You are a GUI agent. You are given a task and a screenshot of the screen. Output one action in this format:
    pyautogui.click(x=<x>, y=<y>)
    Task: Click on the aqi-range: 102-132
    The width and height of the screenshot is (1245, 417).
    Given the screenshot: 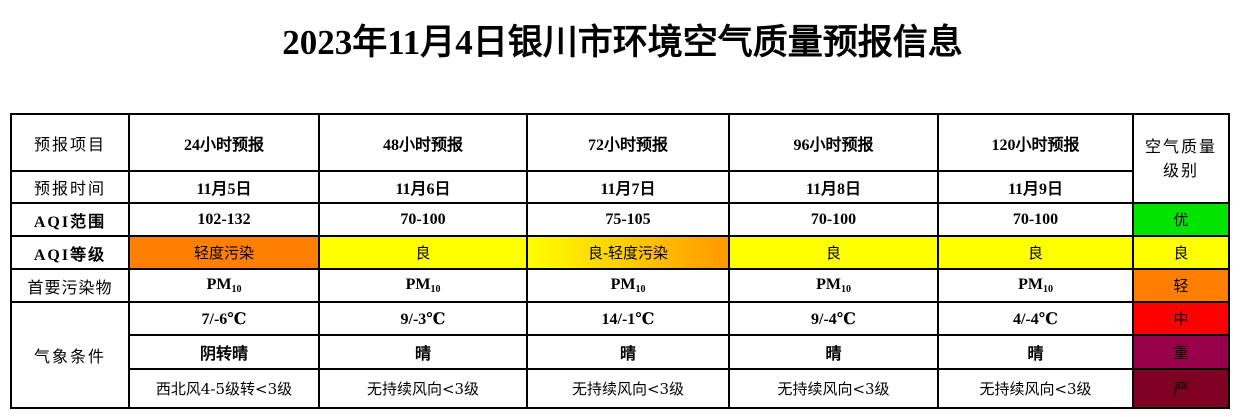 What is the action you would take?
    pyautogui.click(x=224, y=219)
    